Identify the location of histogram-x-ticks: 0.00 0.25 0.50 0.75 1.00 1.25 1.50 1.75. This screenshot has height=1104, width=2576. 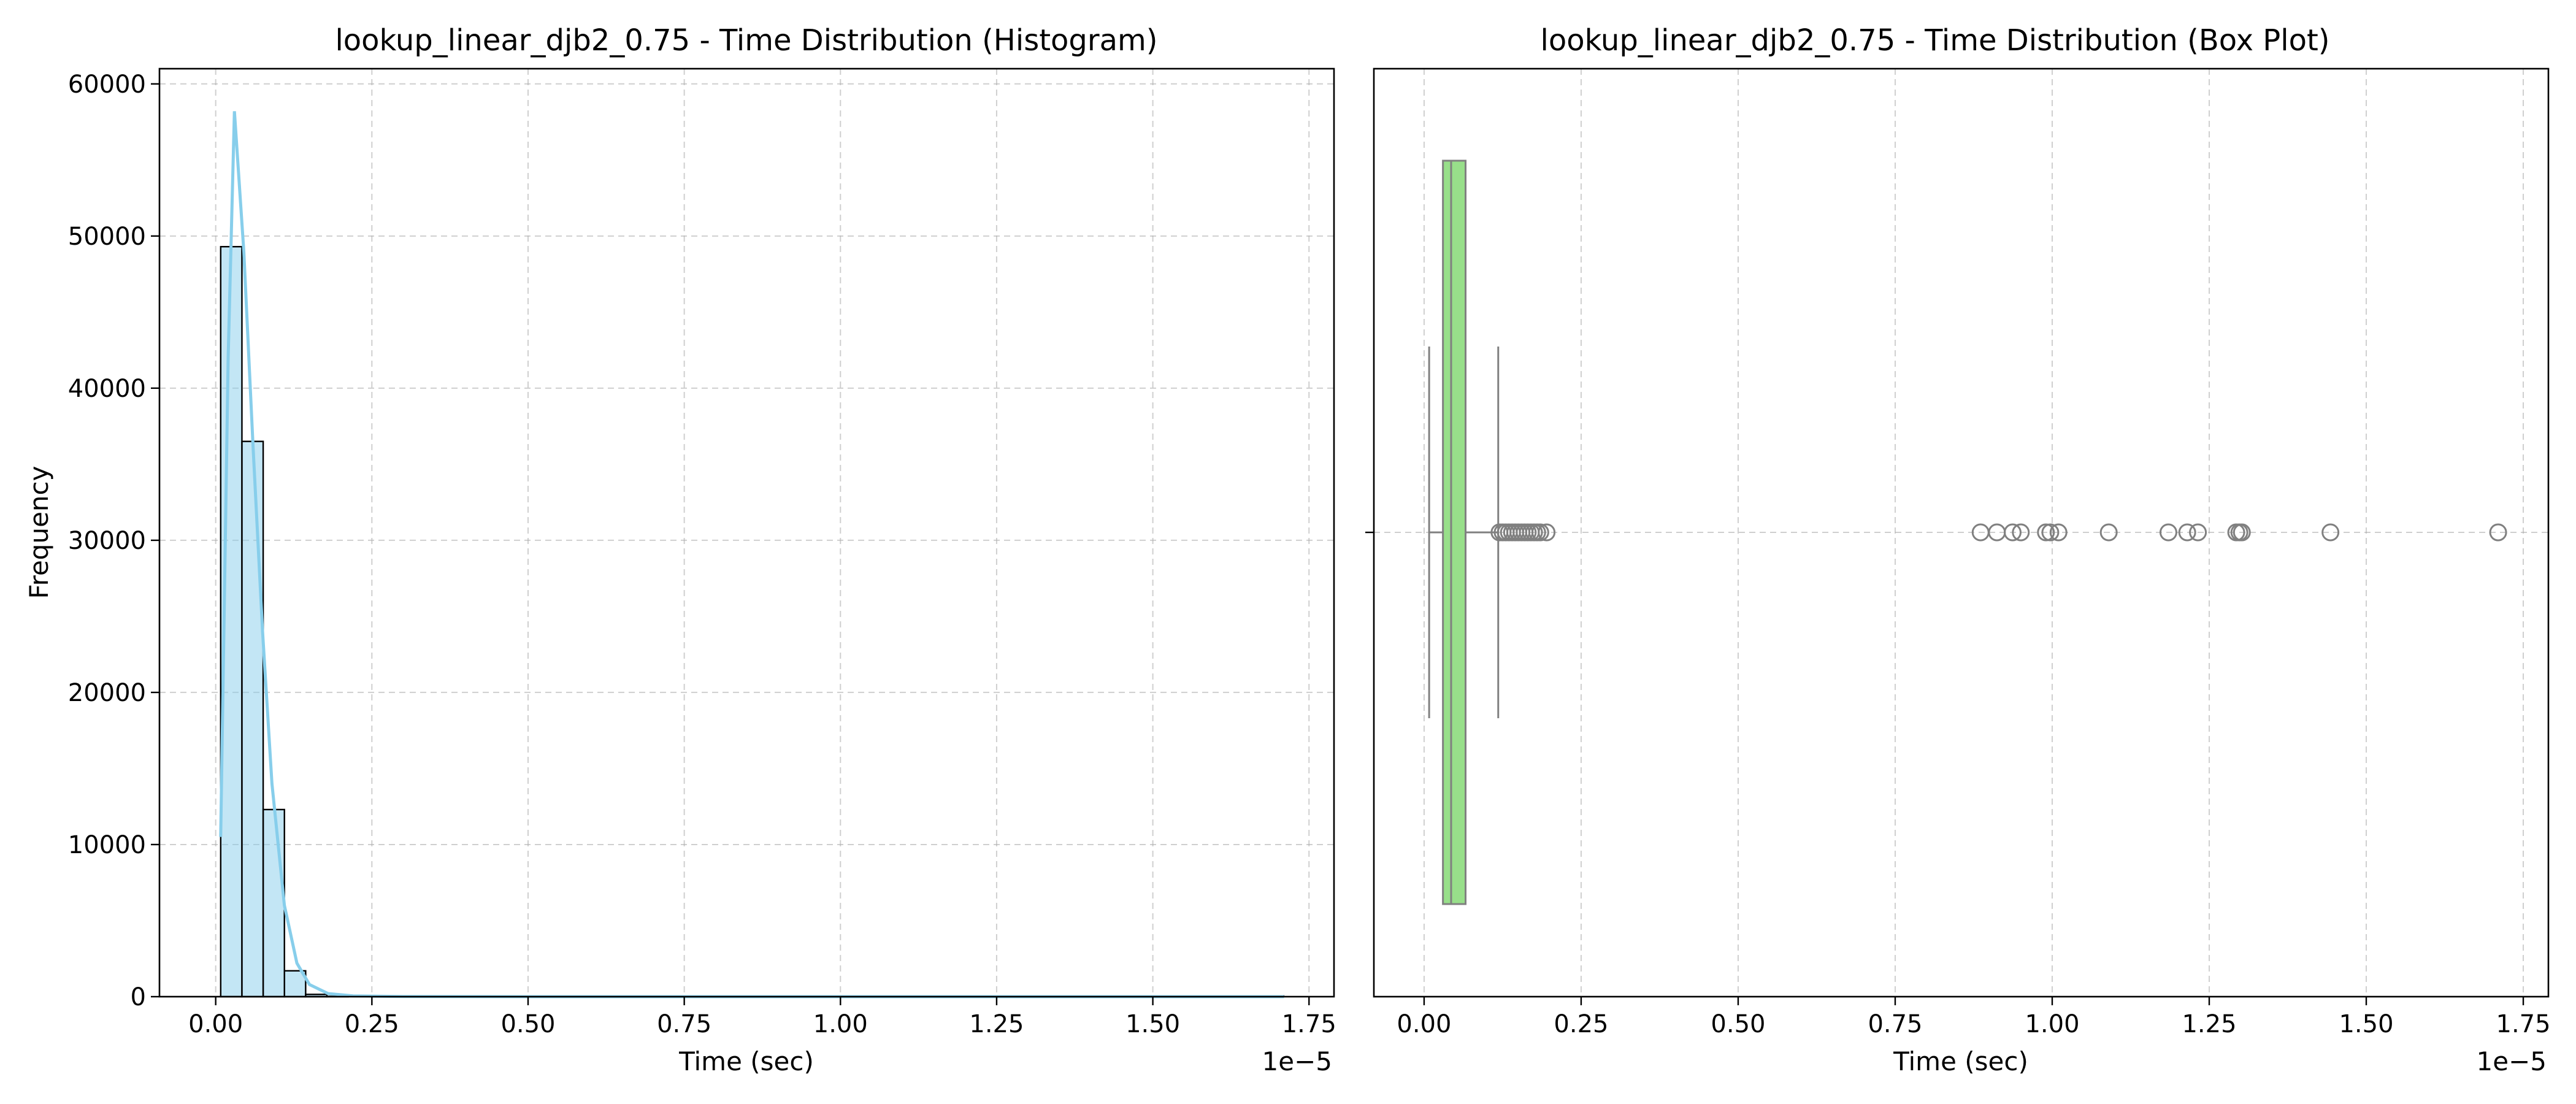
(762, 1017).